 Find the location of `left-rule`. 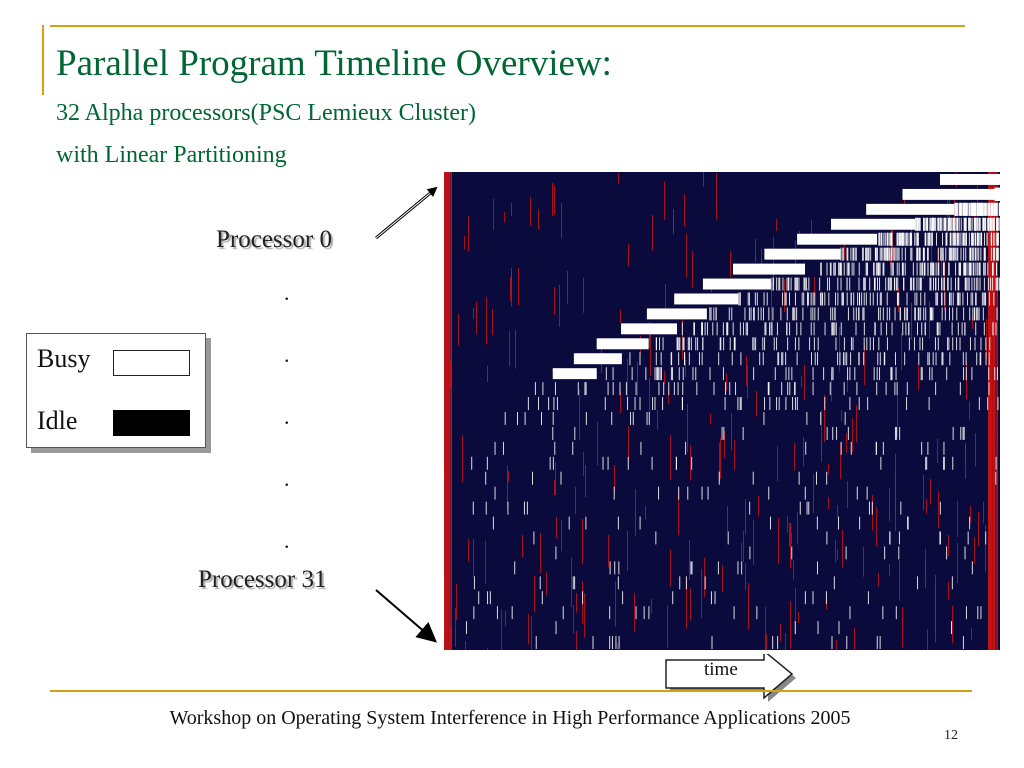

left-rule is located at coordinates (43, 60).